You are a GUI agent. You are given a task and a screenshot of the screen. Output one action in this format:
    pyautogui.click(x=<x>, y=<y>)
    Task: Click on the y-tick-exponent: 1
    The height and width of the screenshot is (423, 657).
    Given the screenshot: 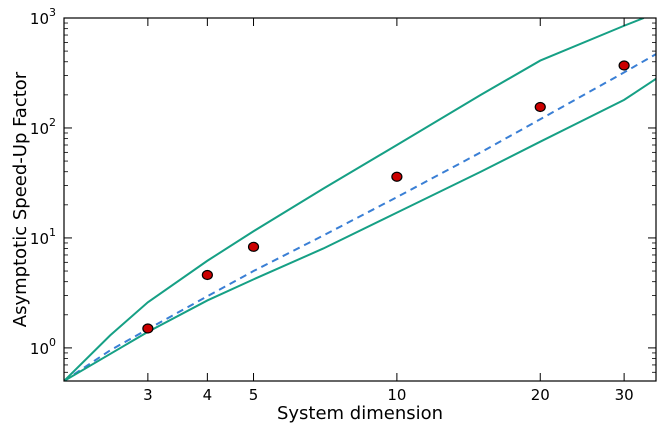 What is the action you would take?
    pyautogui.click(x=52, y=232)
    